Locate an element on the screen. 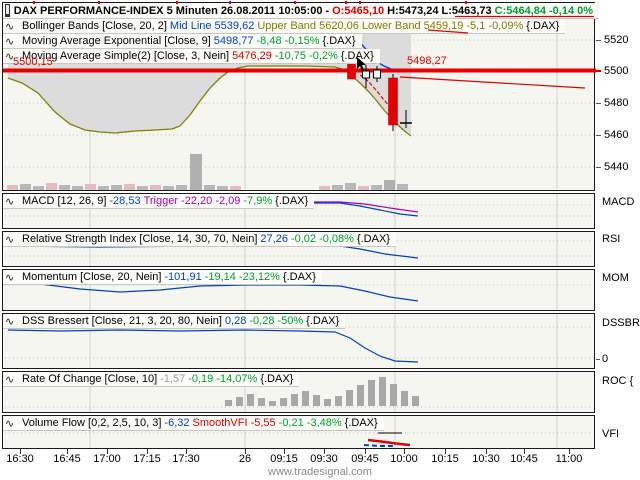  momentum-segment: Momentum [Close, 20, Nein] is located at coordinates (92, 277).